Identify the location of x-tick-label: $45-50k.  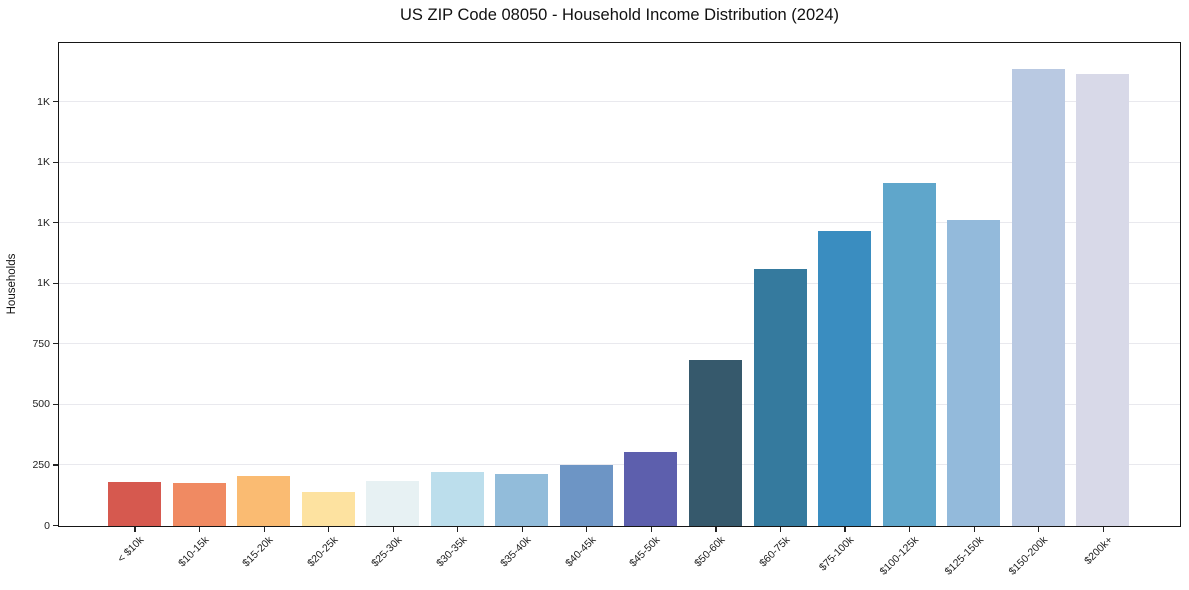
(645, 552).